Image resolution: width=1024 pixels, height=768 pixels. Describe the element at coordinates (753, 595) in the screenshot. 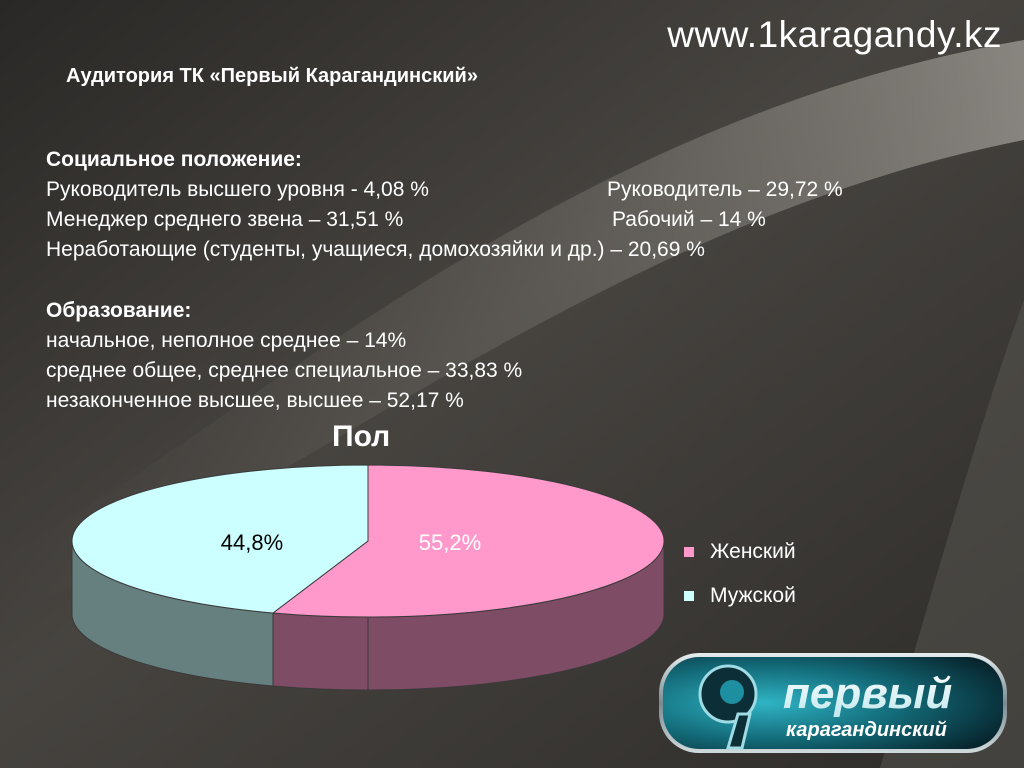

I see `legend-label: Мужской` at that location.